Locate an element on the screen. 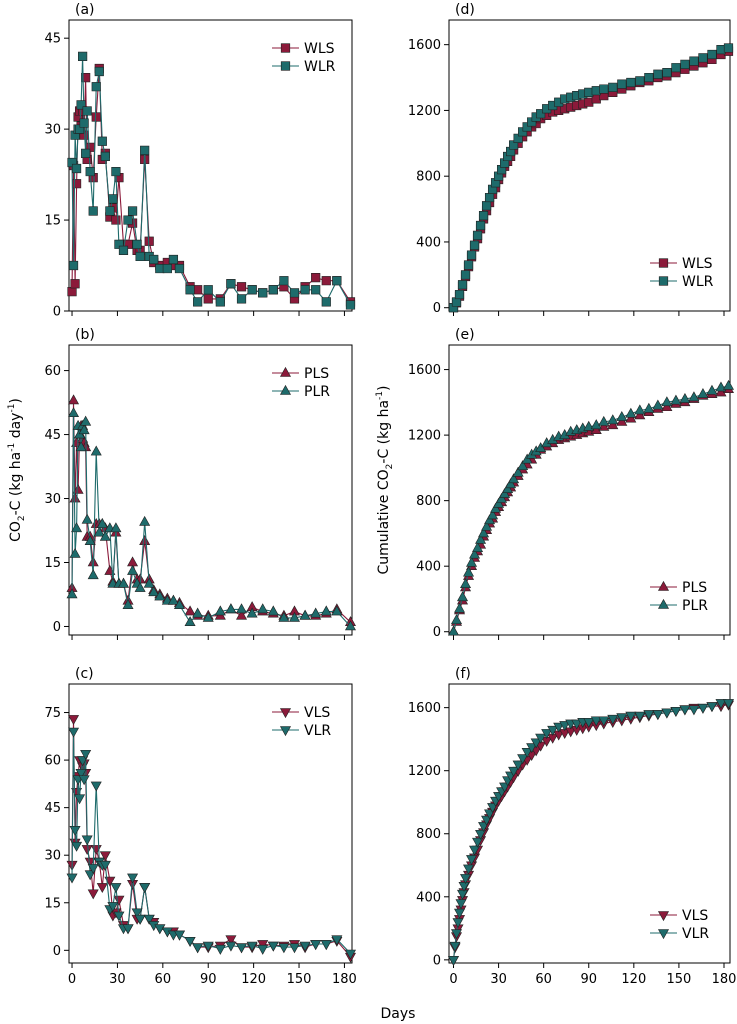 Image resolution: width=737 pixels, height=1024 pixels. x-tick-label: 60 is located at coordinates (543, 979).